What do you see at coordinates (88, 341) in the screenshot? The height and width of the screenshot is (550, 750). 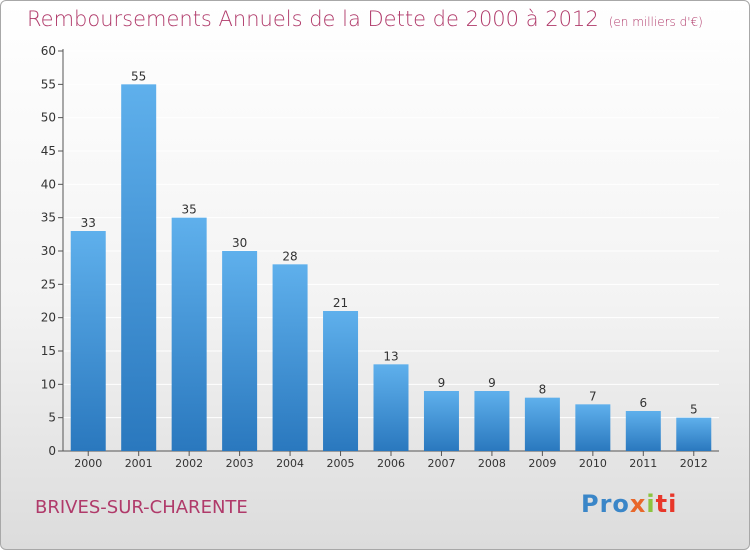 I see `bar-2000` at bounding box center [88, 341].